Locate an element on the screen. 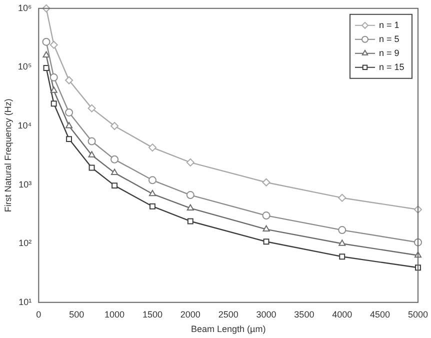 The width and height of the screenshot is (431, 338). x-tick-label: 3500 is located at coordinates (304, 314).